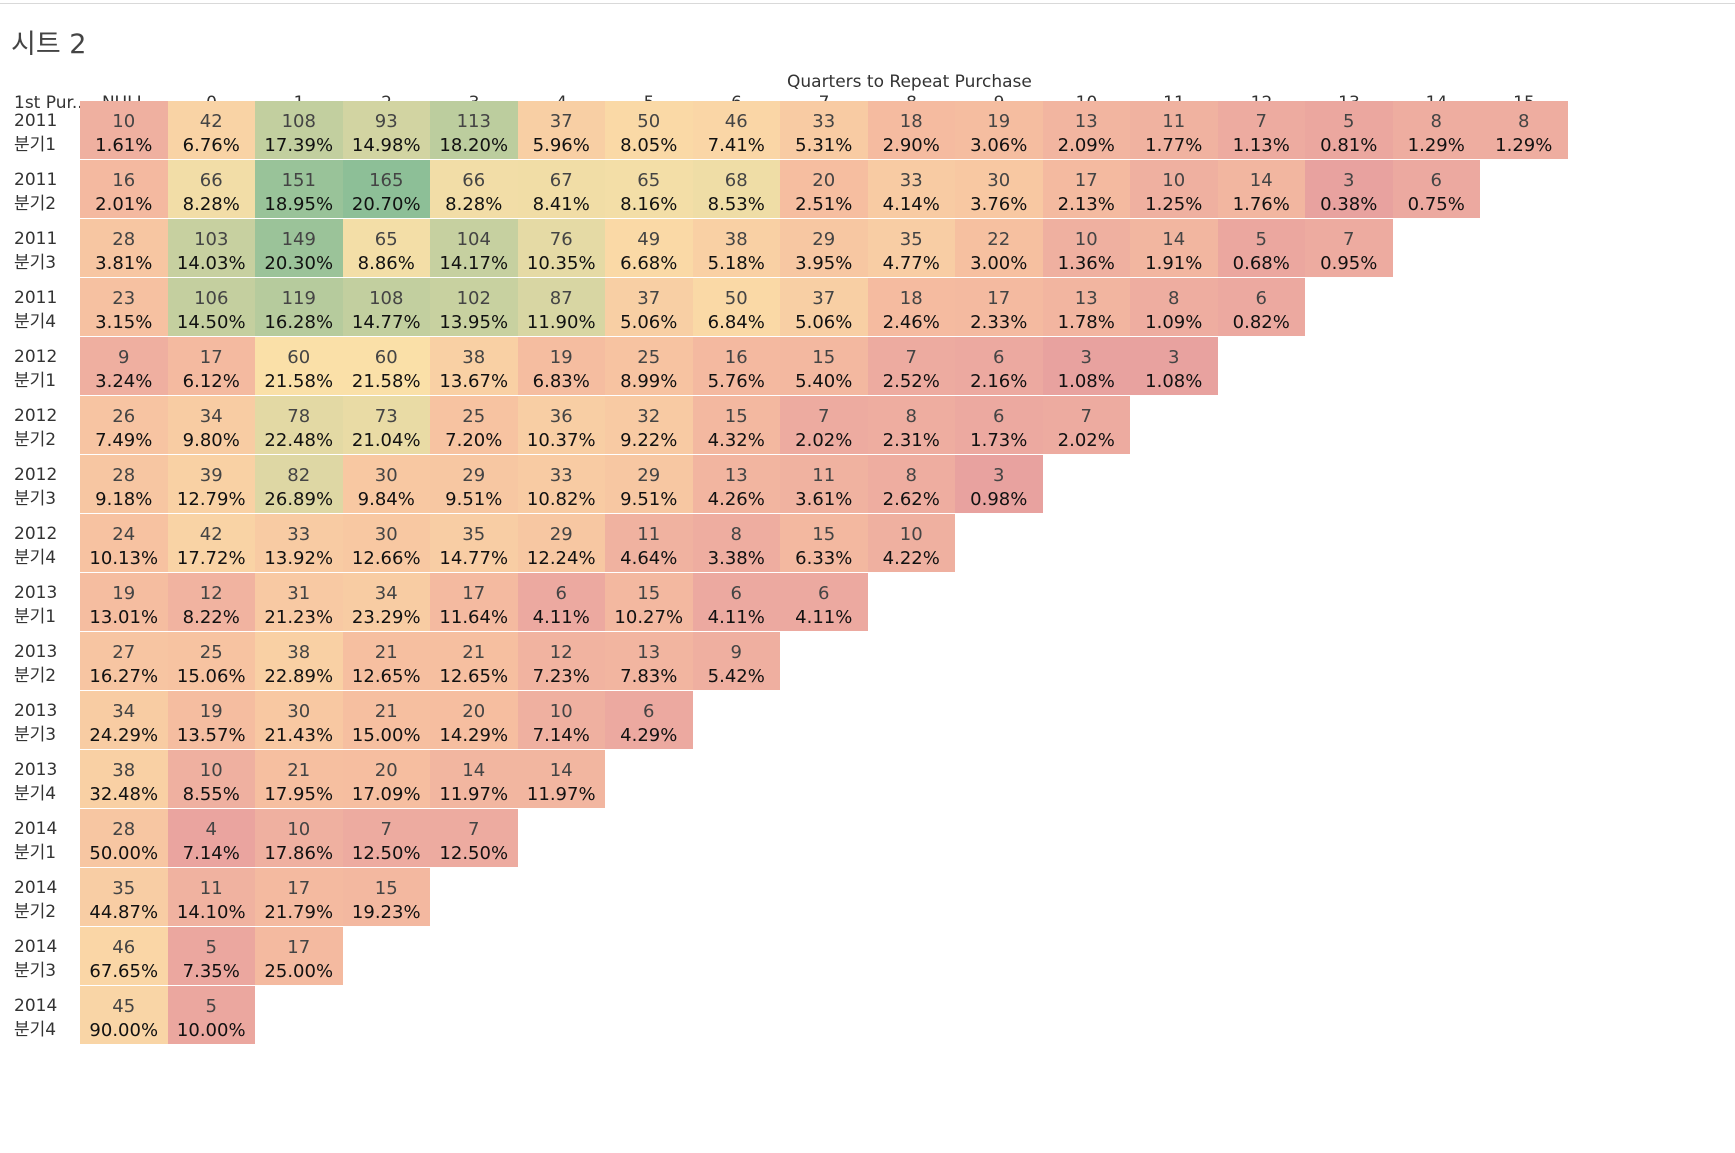 The image size is (1735, 1153). What do you see at coordinates (386, 189) in the screenshot?
I see `heatmap-cell: 165 20.70%` at bounding box center [386, 189].